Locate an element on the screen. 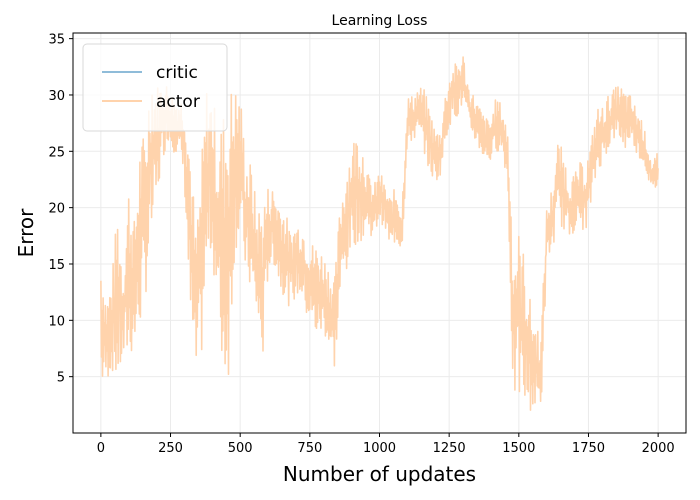 The image size is (700, 500). legend: critic actor is located at coordinates (155, 87).